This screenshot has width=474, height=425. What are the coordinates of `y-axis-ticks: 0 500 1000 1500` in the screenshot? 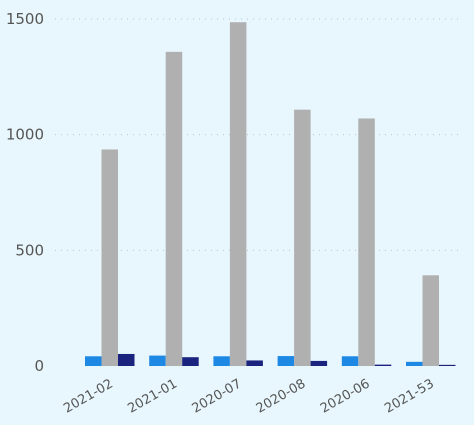 It's located at (25, 192).